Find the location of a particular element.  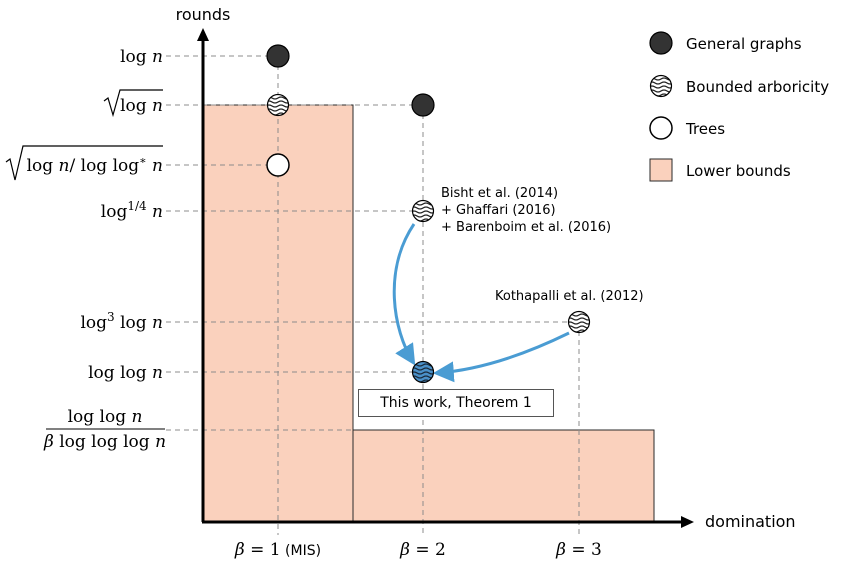

y-axis-arrowhead is located at coordinates (203, 34).